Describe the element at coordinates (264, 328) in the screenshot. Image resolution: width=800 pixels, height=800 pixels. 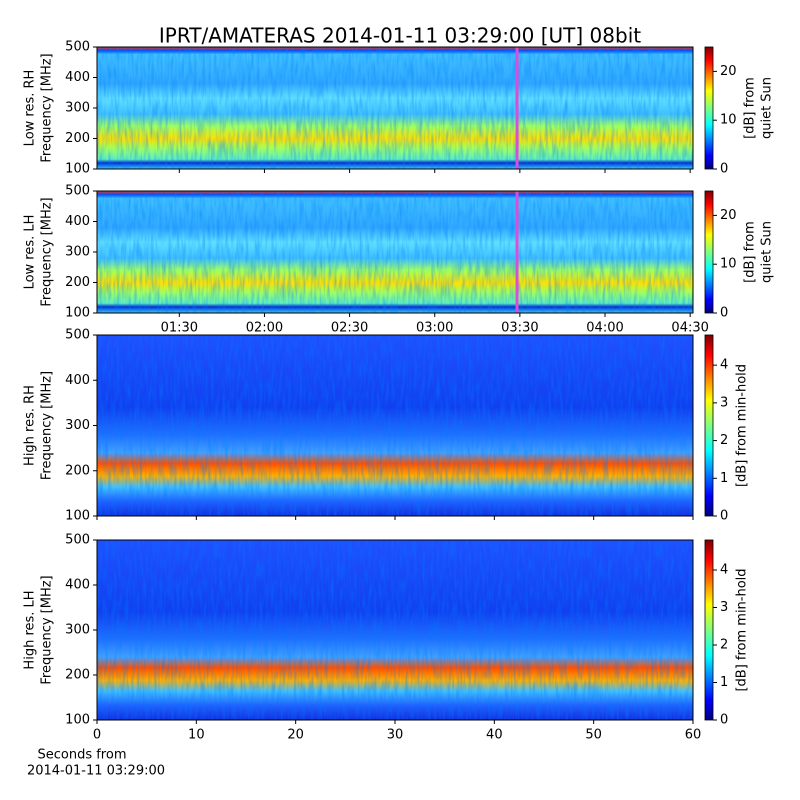
I see `x-tick-label: 02:00` at that location.